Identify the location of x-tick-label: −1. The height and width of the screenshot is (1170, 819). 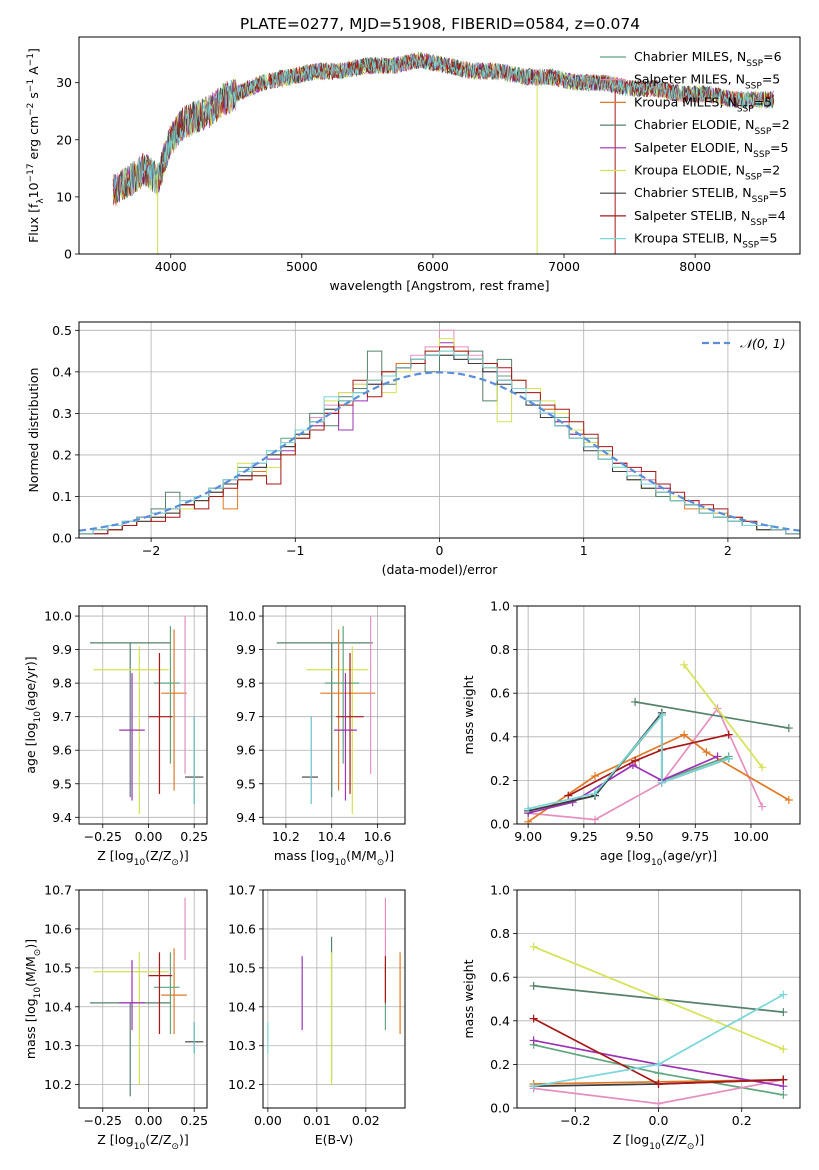
(295, 550).